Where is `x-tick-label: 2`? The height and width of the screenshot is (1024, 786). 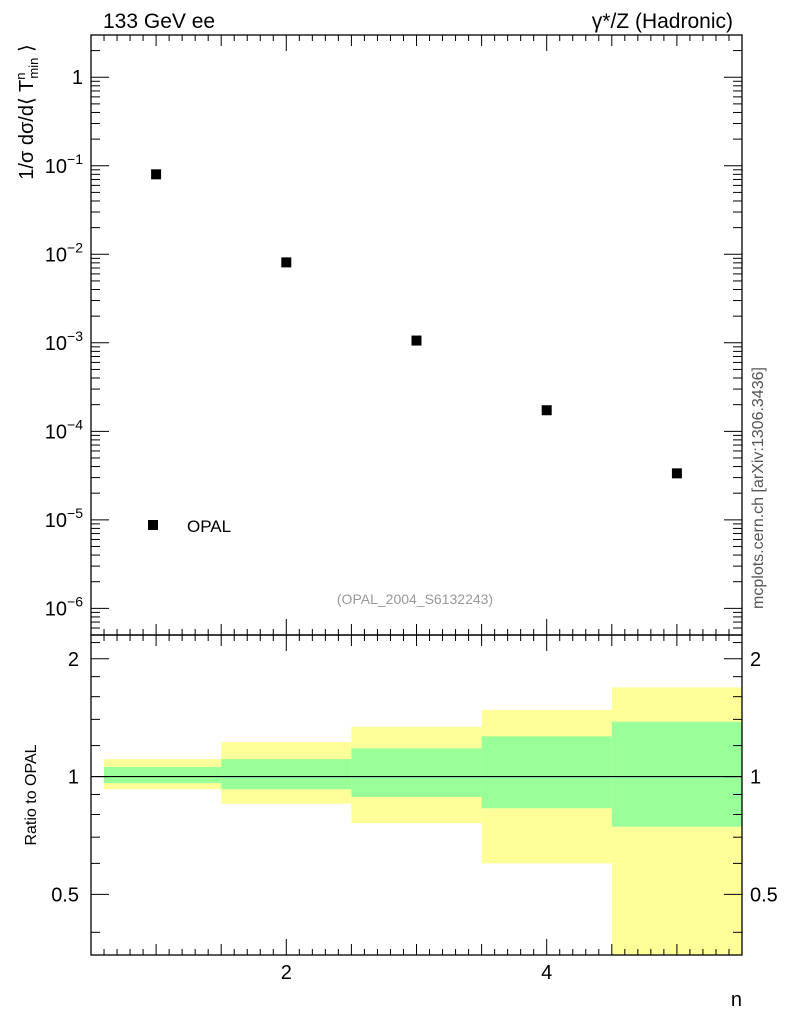
x-tick-label: 2 is located at coordinates (286, 973).